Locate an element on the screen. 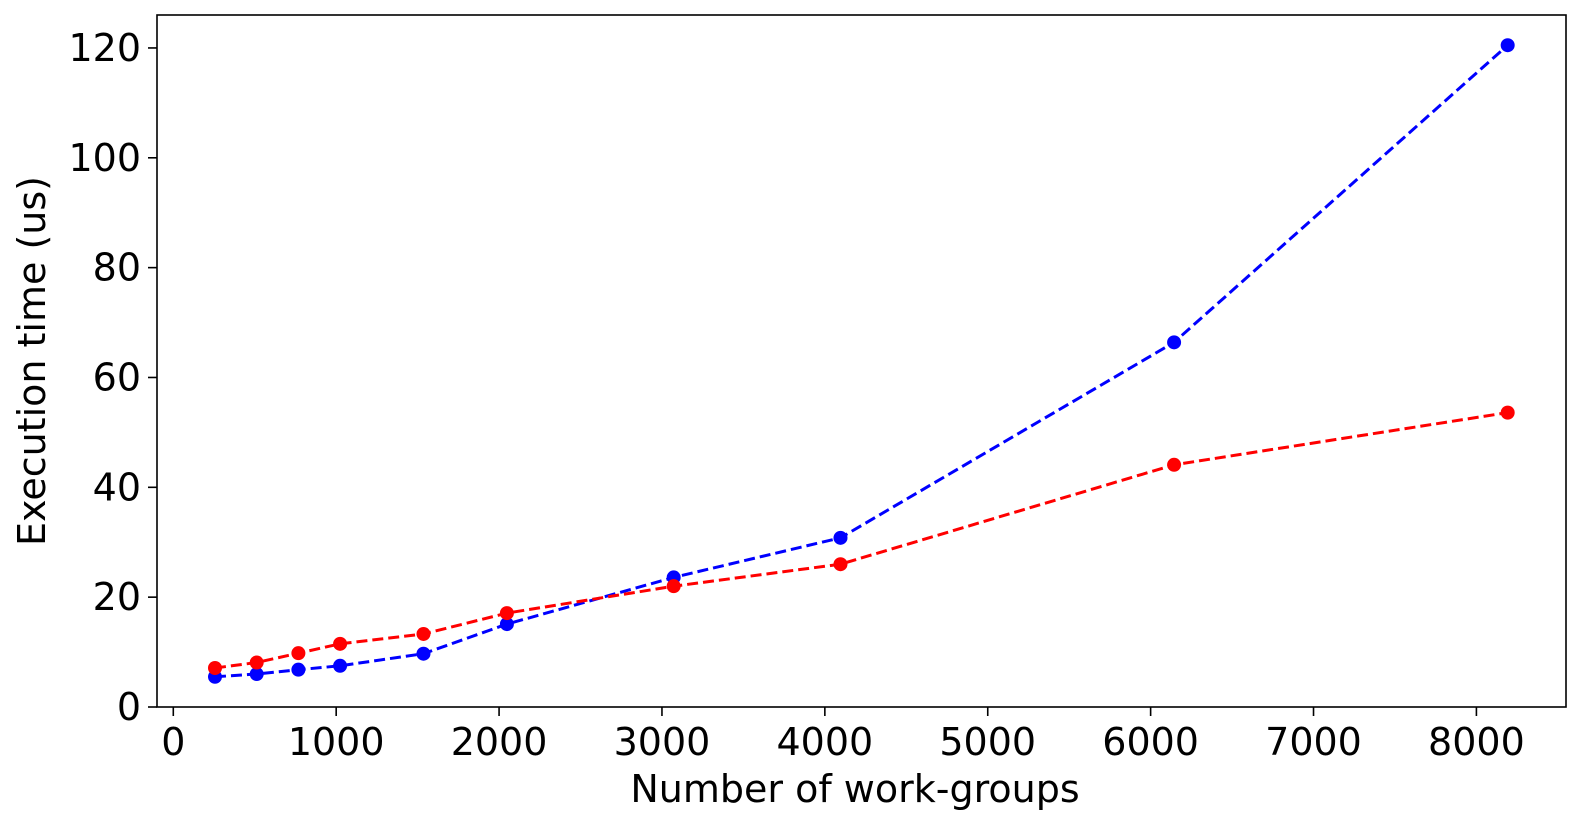  y-tick-label: 120 is located at coordinates (104, 48).